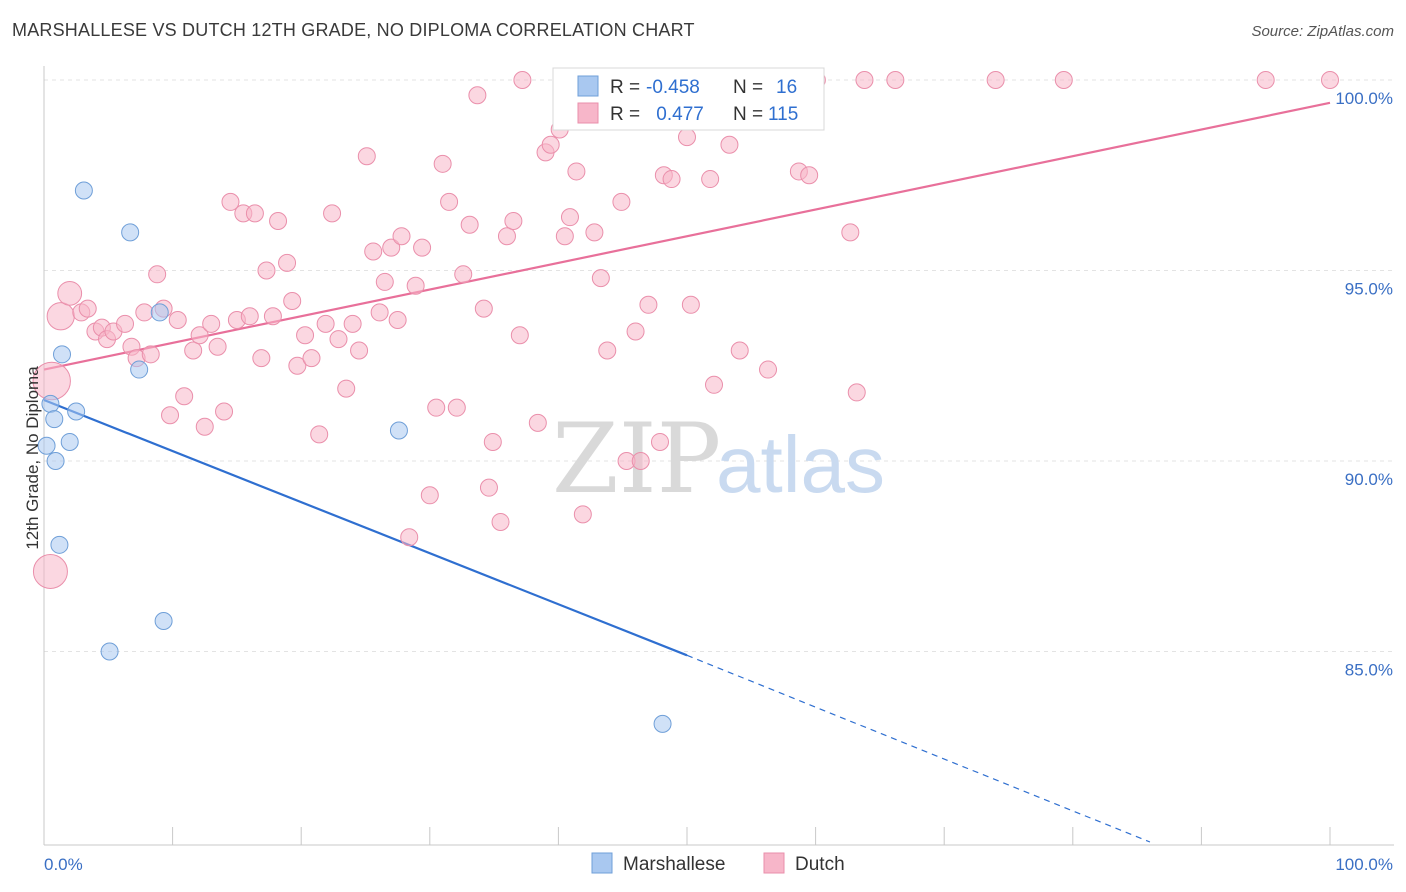  I want to click on y-tick-label: 90.0%, so click(1369, 479).